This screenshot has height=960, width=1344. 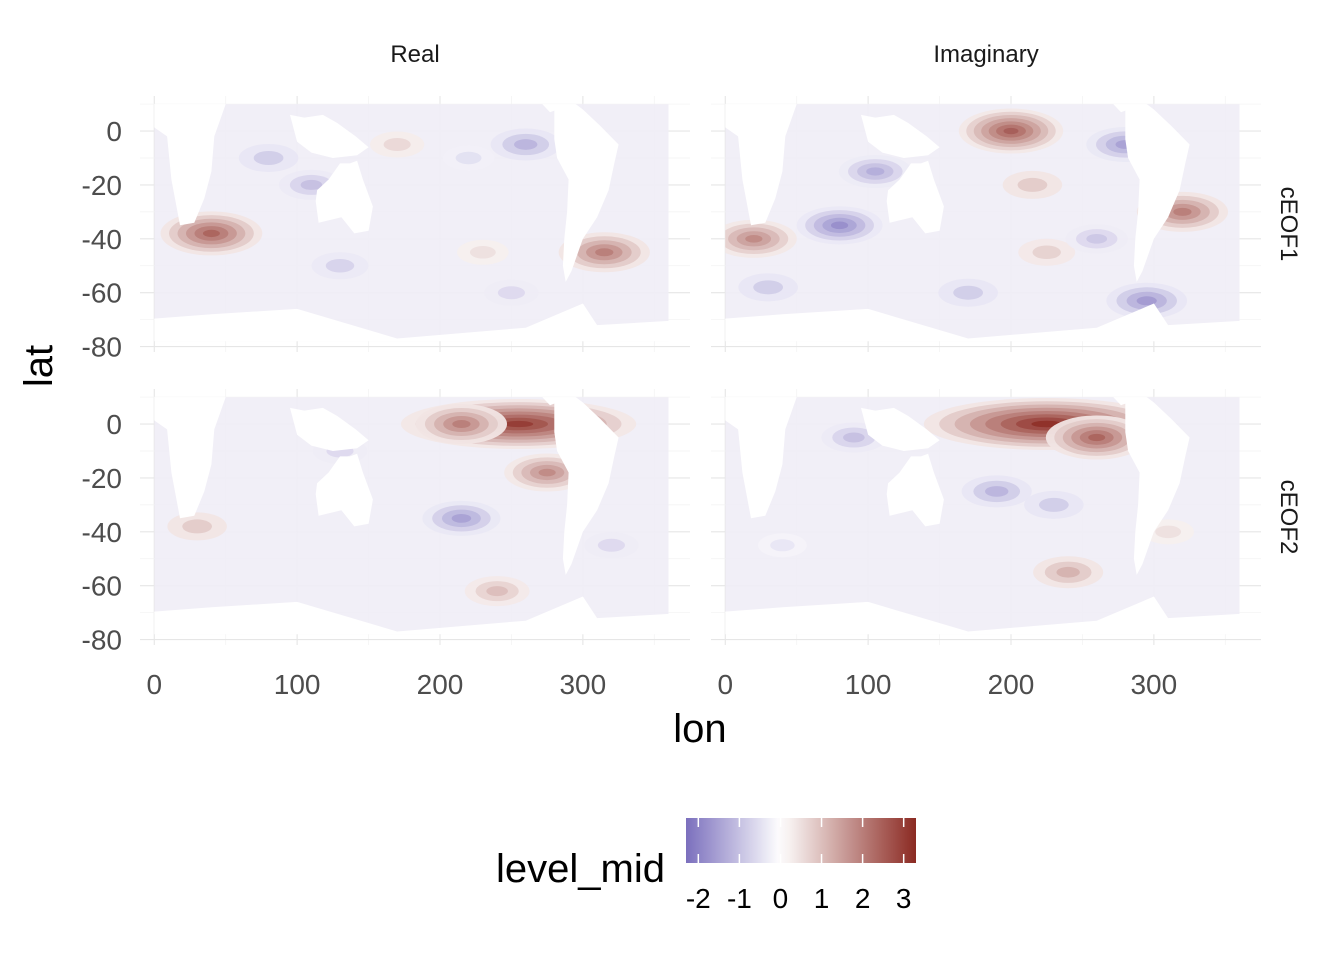 What do you see at coordinates (414, 54) in the screenshot?
I see `facet-column-label: Real` at bounding box center [414, 54].